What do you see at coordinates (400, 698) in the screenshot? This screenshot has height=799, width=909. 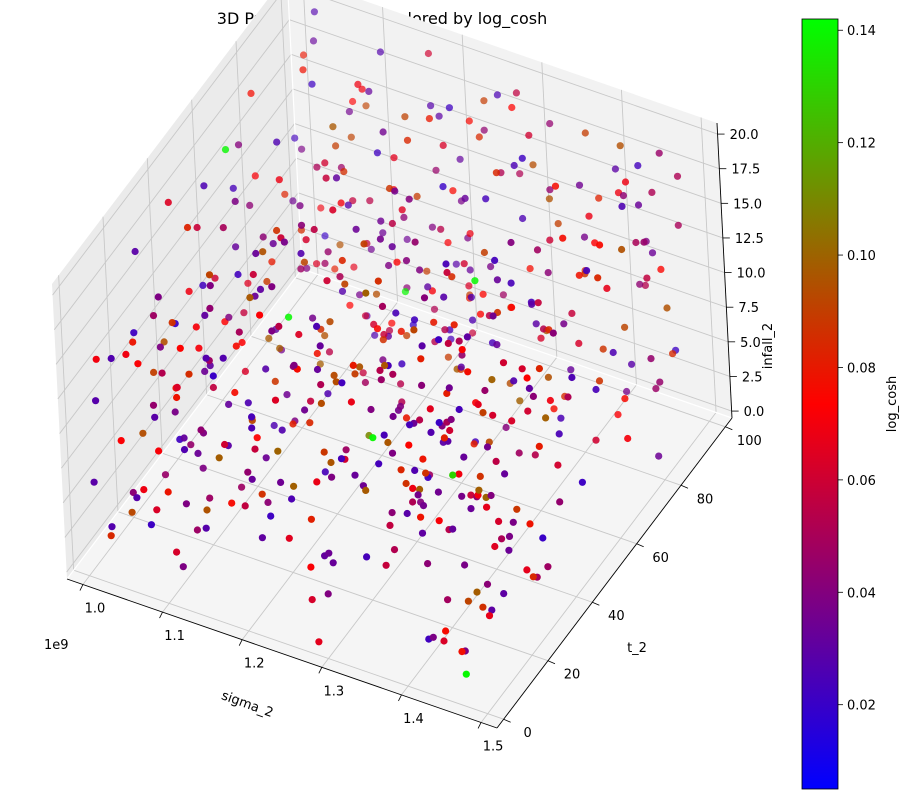 I see `x-tick-mark` at bounding box center [400, 698].